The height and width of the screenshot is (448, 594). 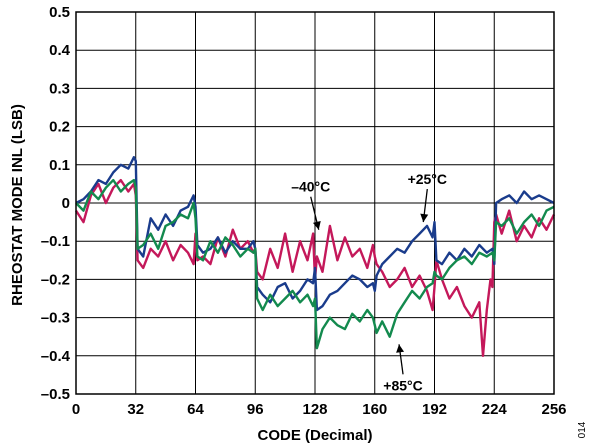 I want to click on x-tick-label: 32, so click(x=135, y=409).